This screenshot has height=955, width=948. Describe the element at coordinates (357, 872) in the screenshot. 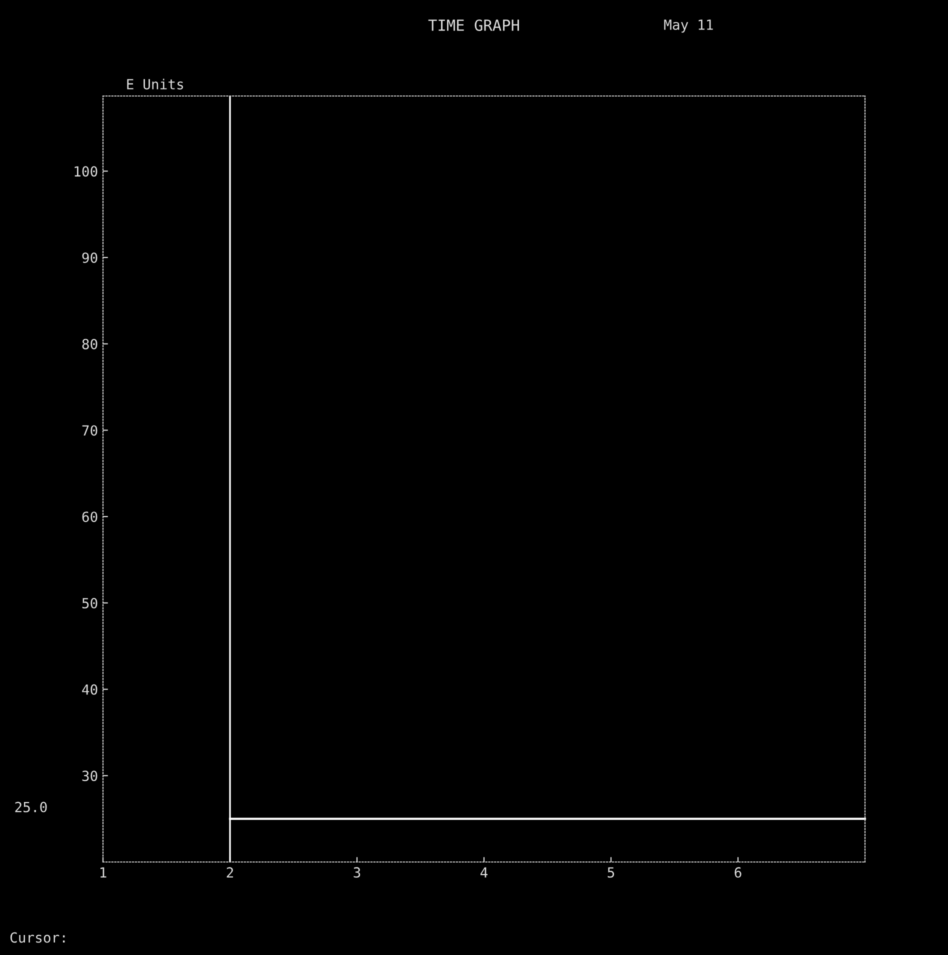

I see `x-tick-label: 3` at that location.